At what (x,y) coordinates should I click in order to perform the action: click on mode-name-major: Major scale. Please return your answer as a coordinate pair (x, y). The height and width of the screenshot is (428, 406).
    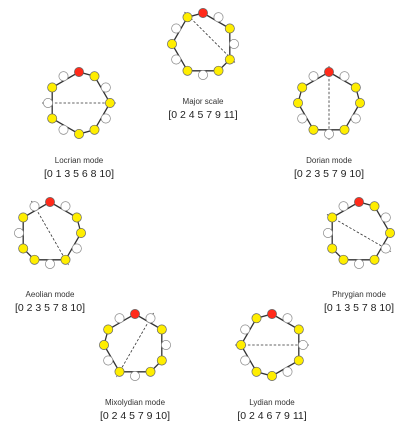
    Looking at the image, I should click on (203, 101).